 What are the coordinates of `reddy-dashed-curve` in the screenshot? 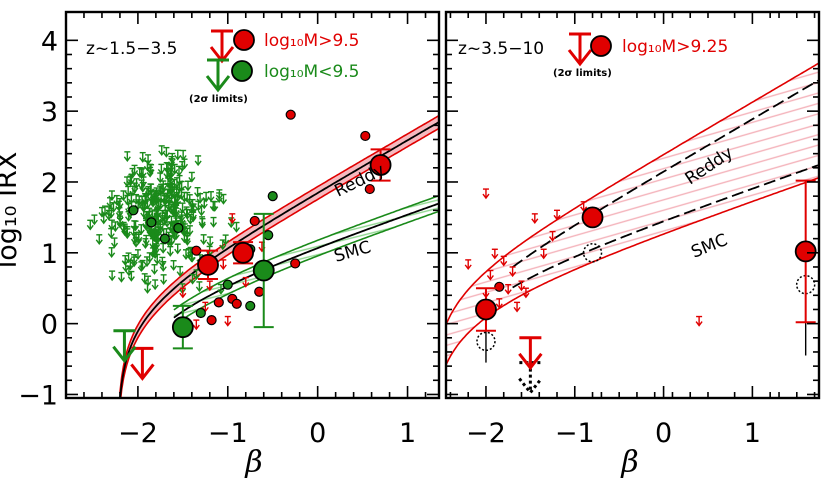 It's located at (665, 173).